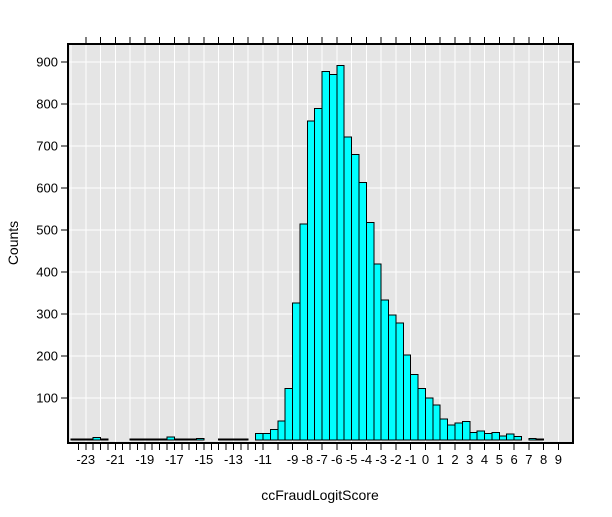  I want to click on svg-text: -13, so click(233, 459).